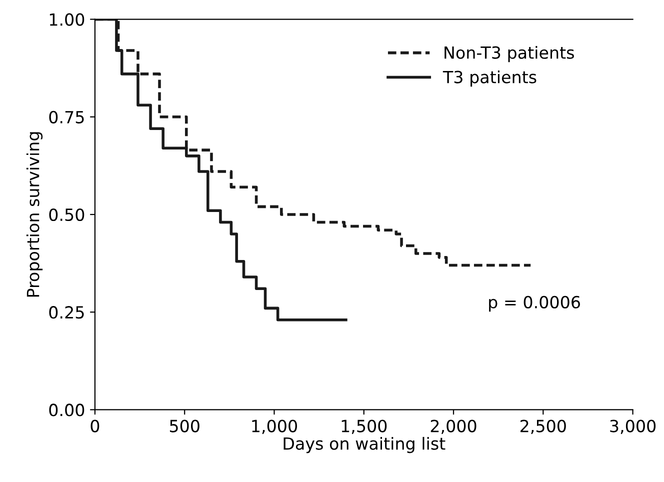  Describe the element at coordinates (66, 215) in the screenshot. I see `y-tick-label: 0.50` at that location.